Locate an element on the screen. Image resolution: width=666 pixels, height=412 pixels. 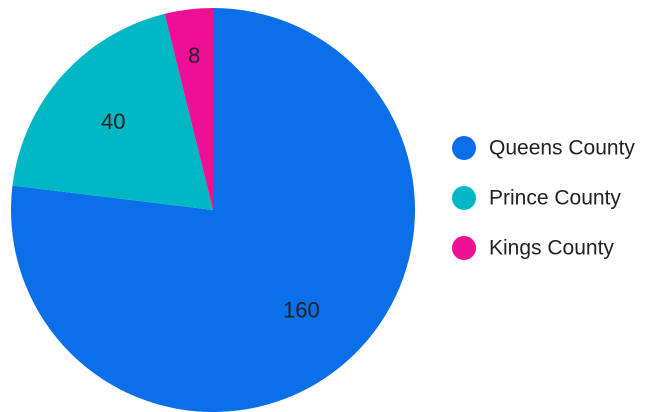
legend-item-prince-county: Prince County is located at coordinates (536, 198).